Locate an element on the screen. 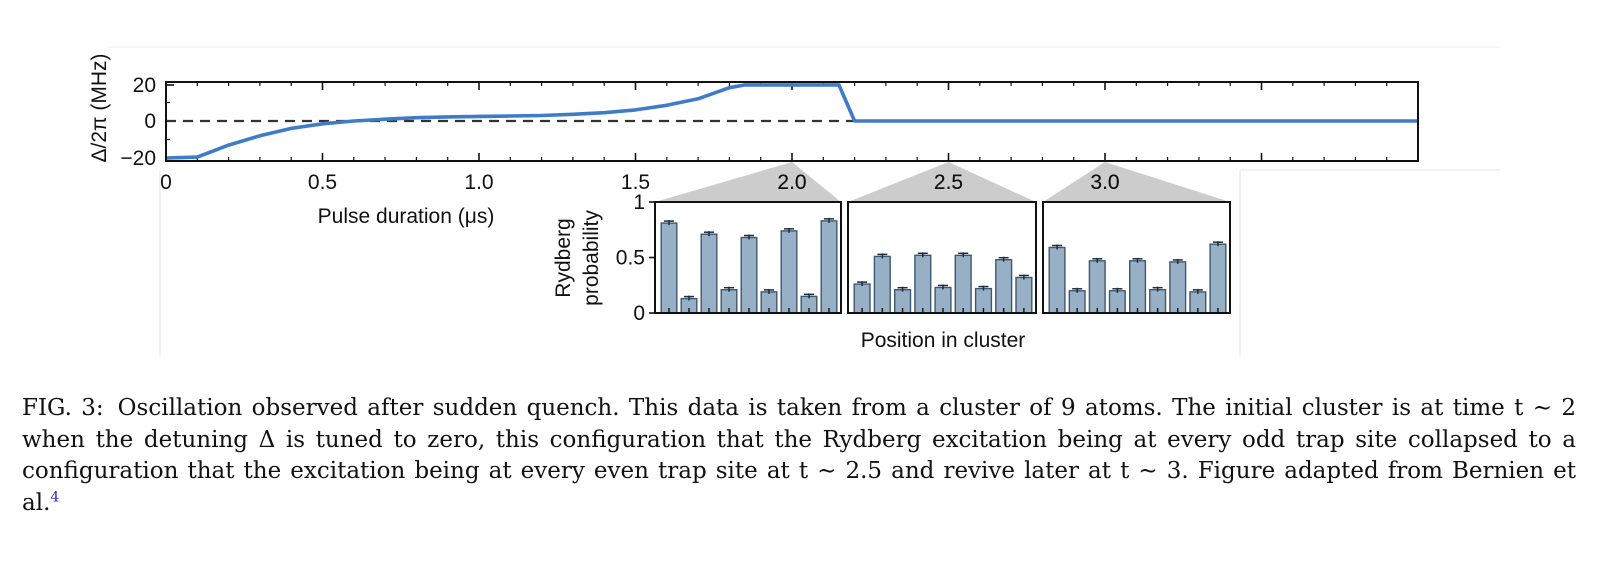 The width and height of the screenshot is (1598, 568). bar-insets: 00.51 is located at coordinates (923, 258).